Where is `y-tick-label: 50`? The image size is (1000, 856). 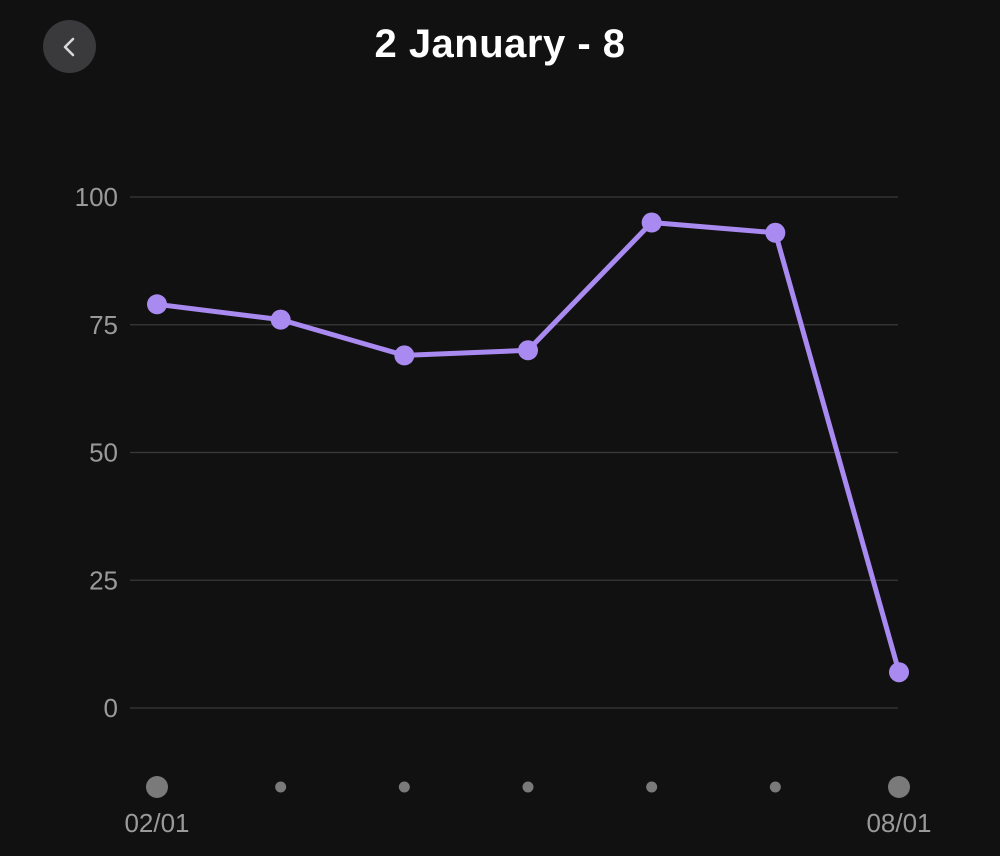
y-tick-label: 50 is located at coordinates (103, 453).